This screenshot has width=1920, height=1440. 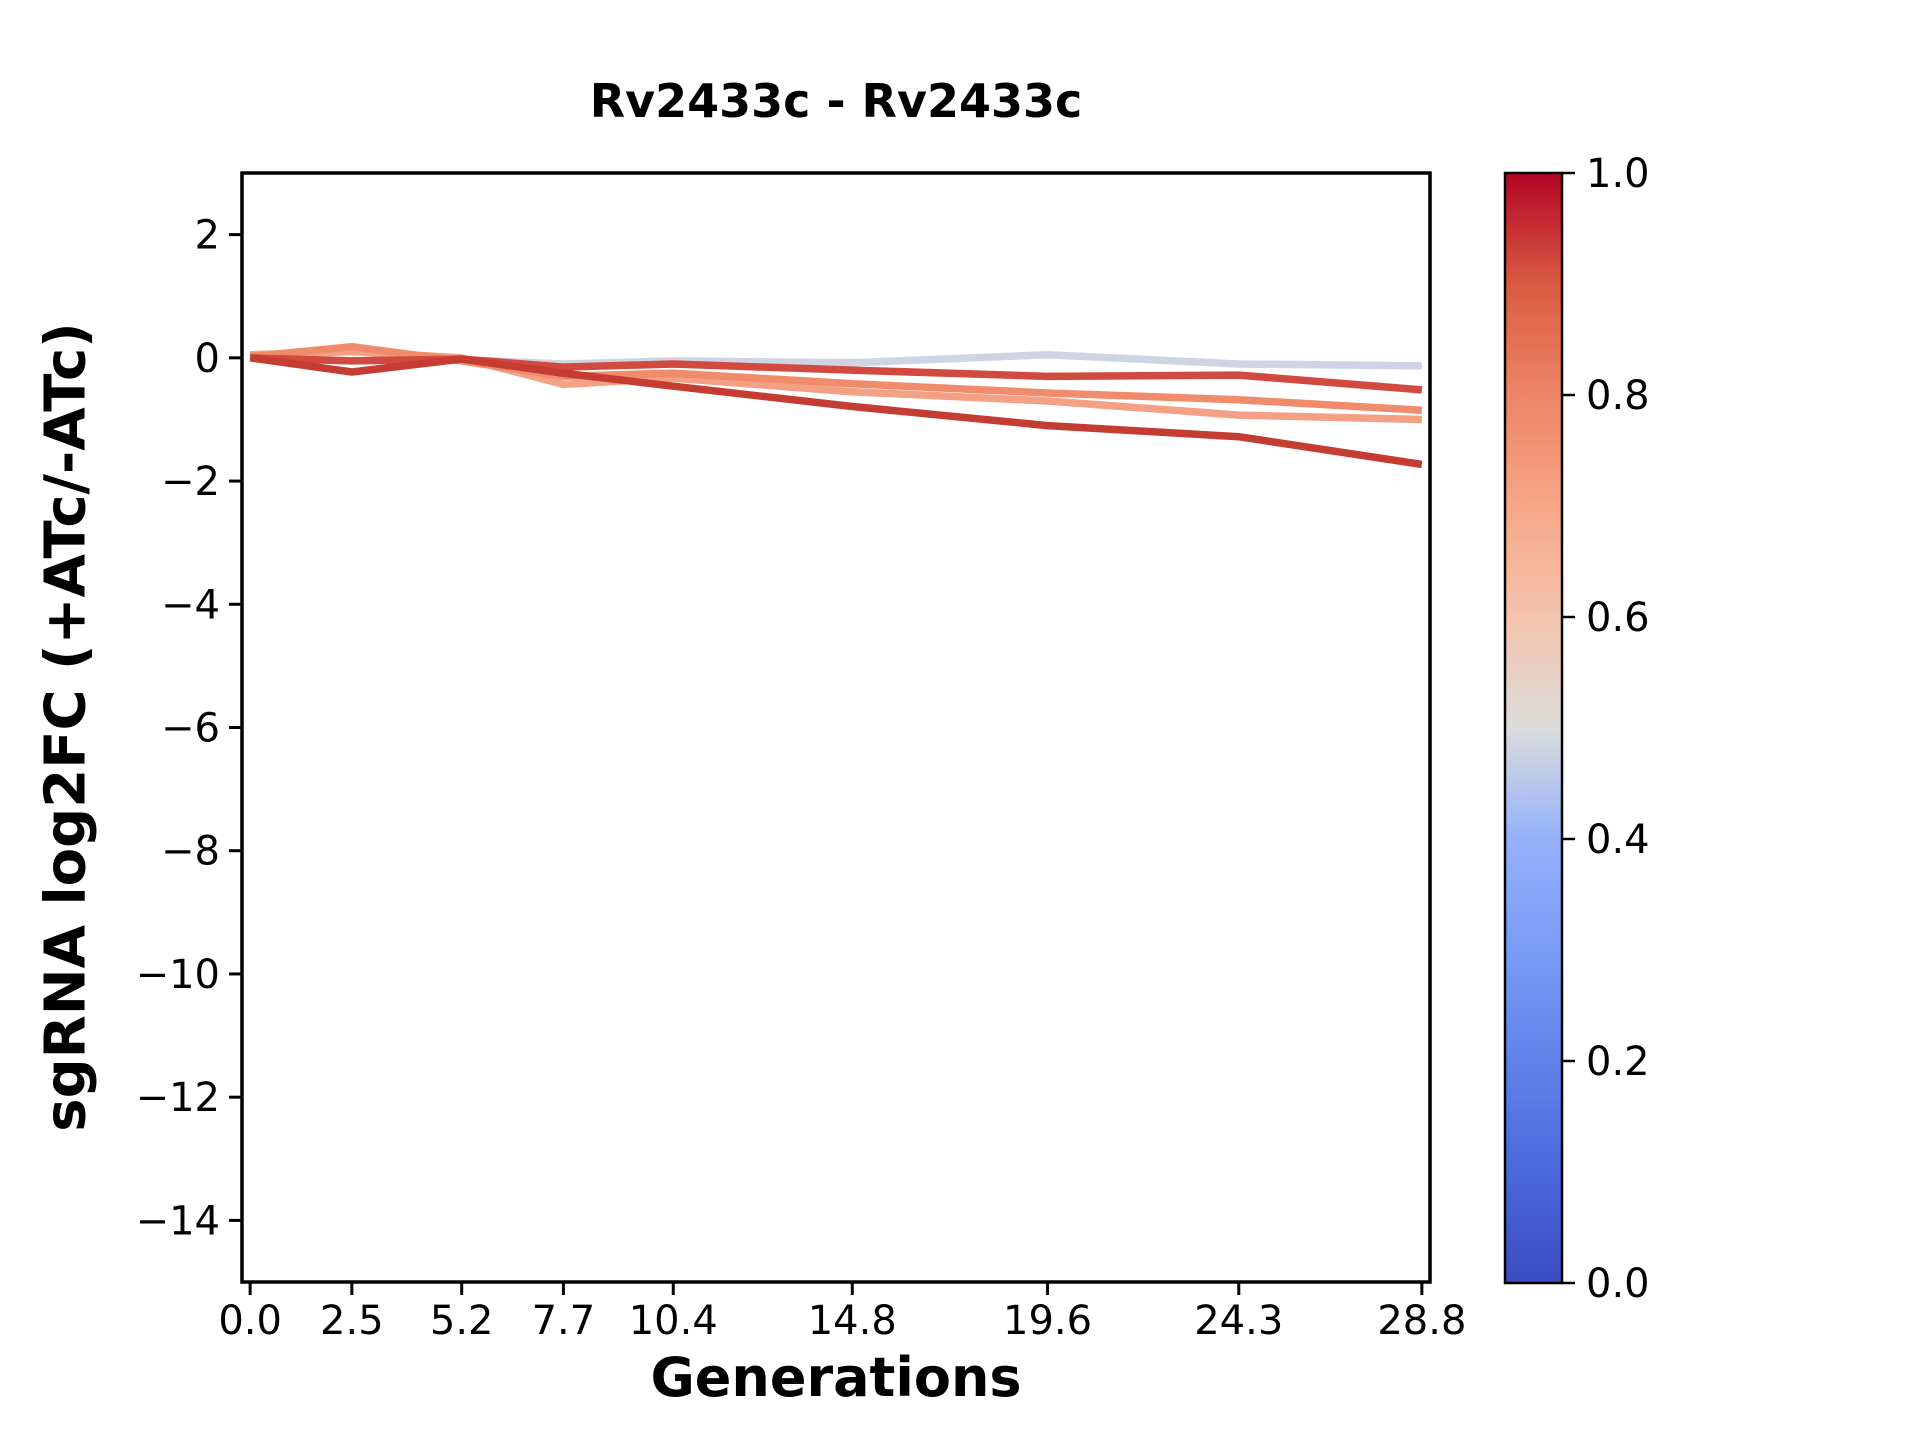 What do you see at coordinates (190, 729) in the screenshot?
I see `y-tick-label: −6` at bounding box center [190, 729].